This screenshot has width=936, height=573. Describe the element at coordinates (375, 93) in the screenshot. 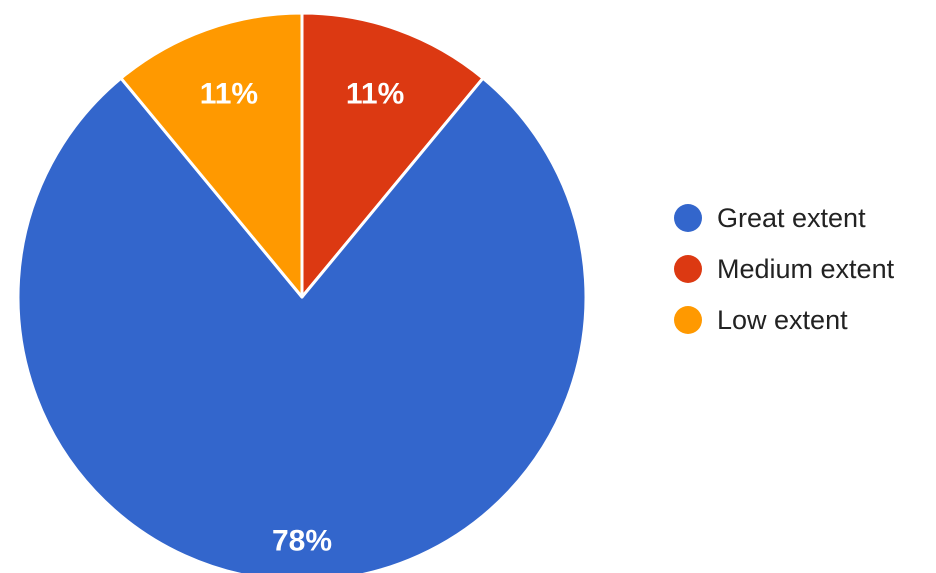

I see `slice-label-medium-extent: 11%` at that location.